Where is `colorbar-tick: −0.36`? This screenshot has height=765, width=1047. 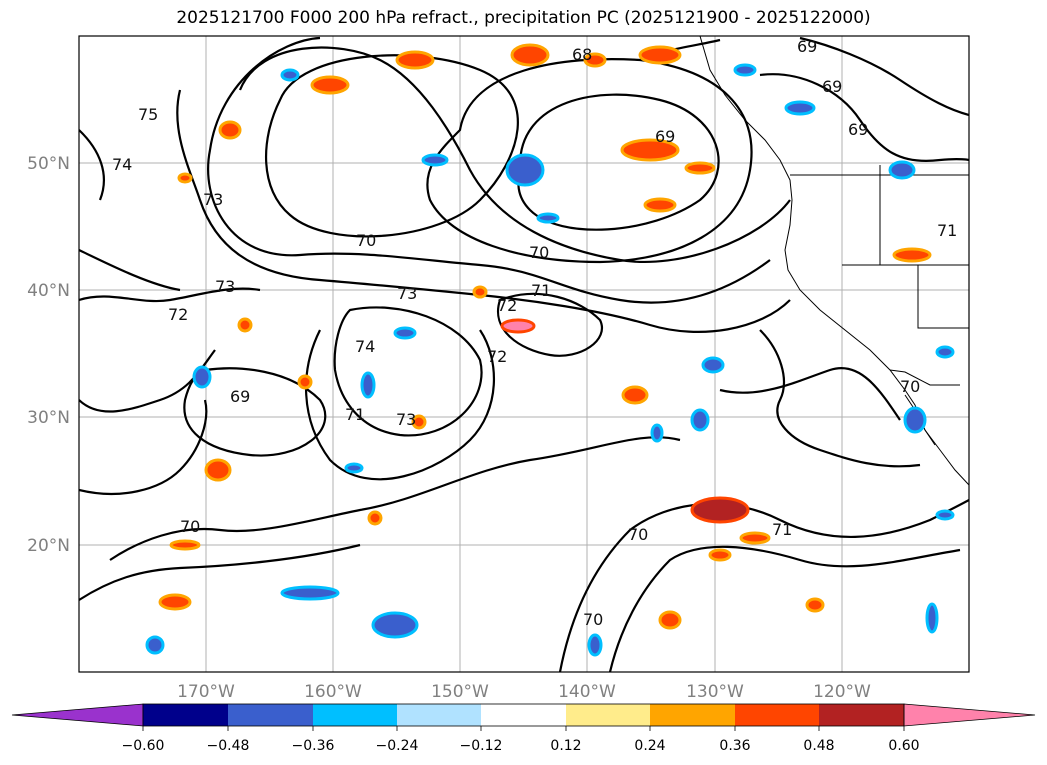 colorbar-tick: −0.36 is located at coordinates (313, 746).